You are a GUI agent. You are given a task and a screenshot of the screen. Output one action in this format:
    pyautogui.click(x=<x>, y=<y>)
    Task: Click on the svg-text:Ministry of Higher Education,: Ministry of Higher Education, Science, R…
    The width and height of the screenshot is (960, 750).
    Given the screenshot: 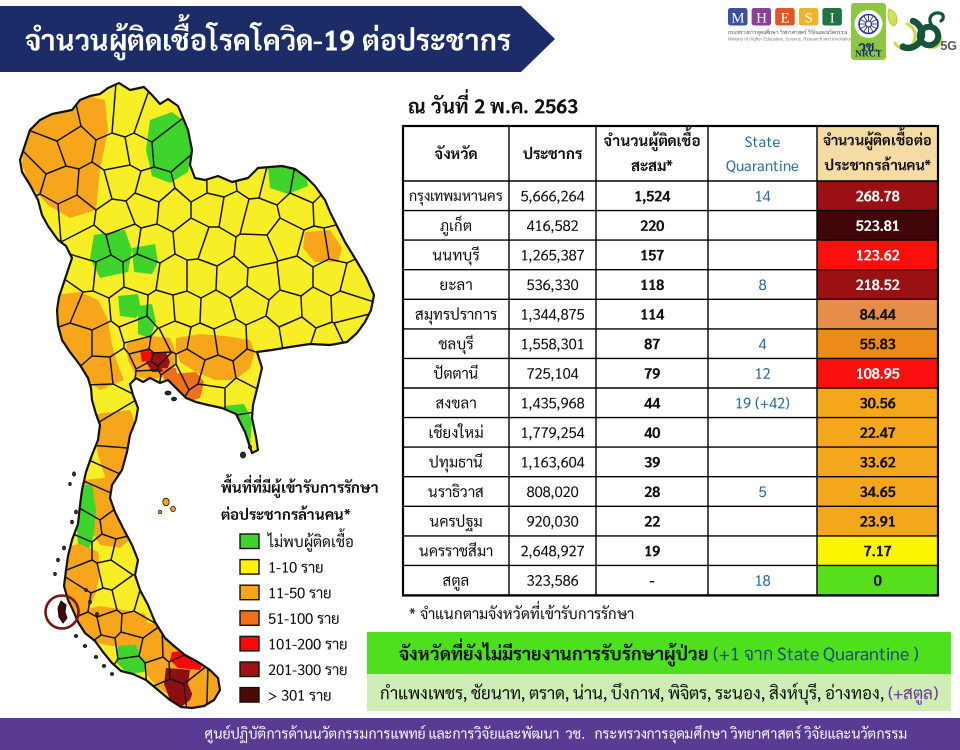 What is the action you would take?
    pyautogui.click(x=790, y=39)
    